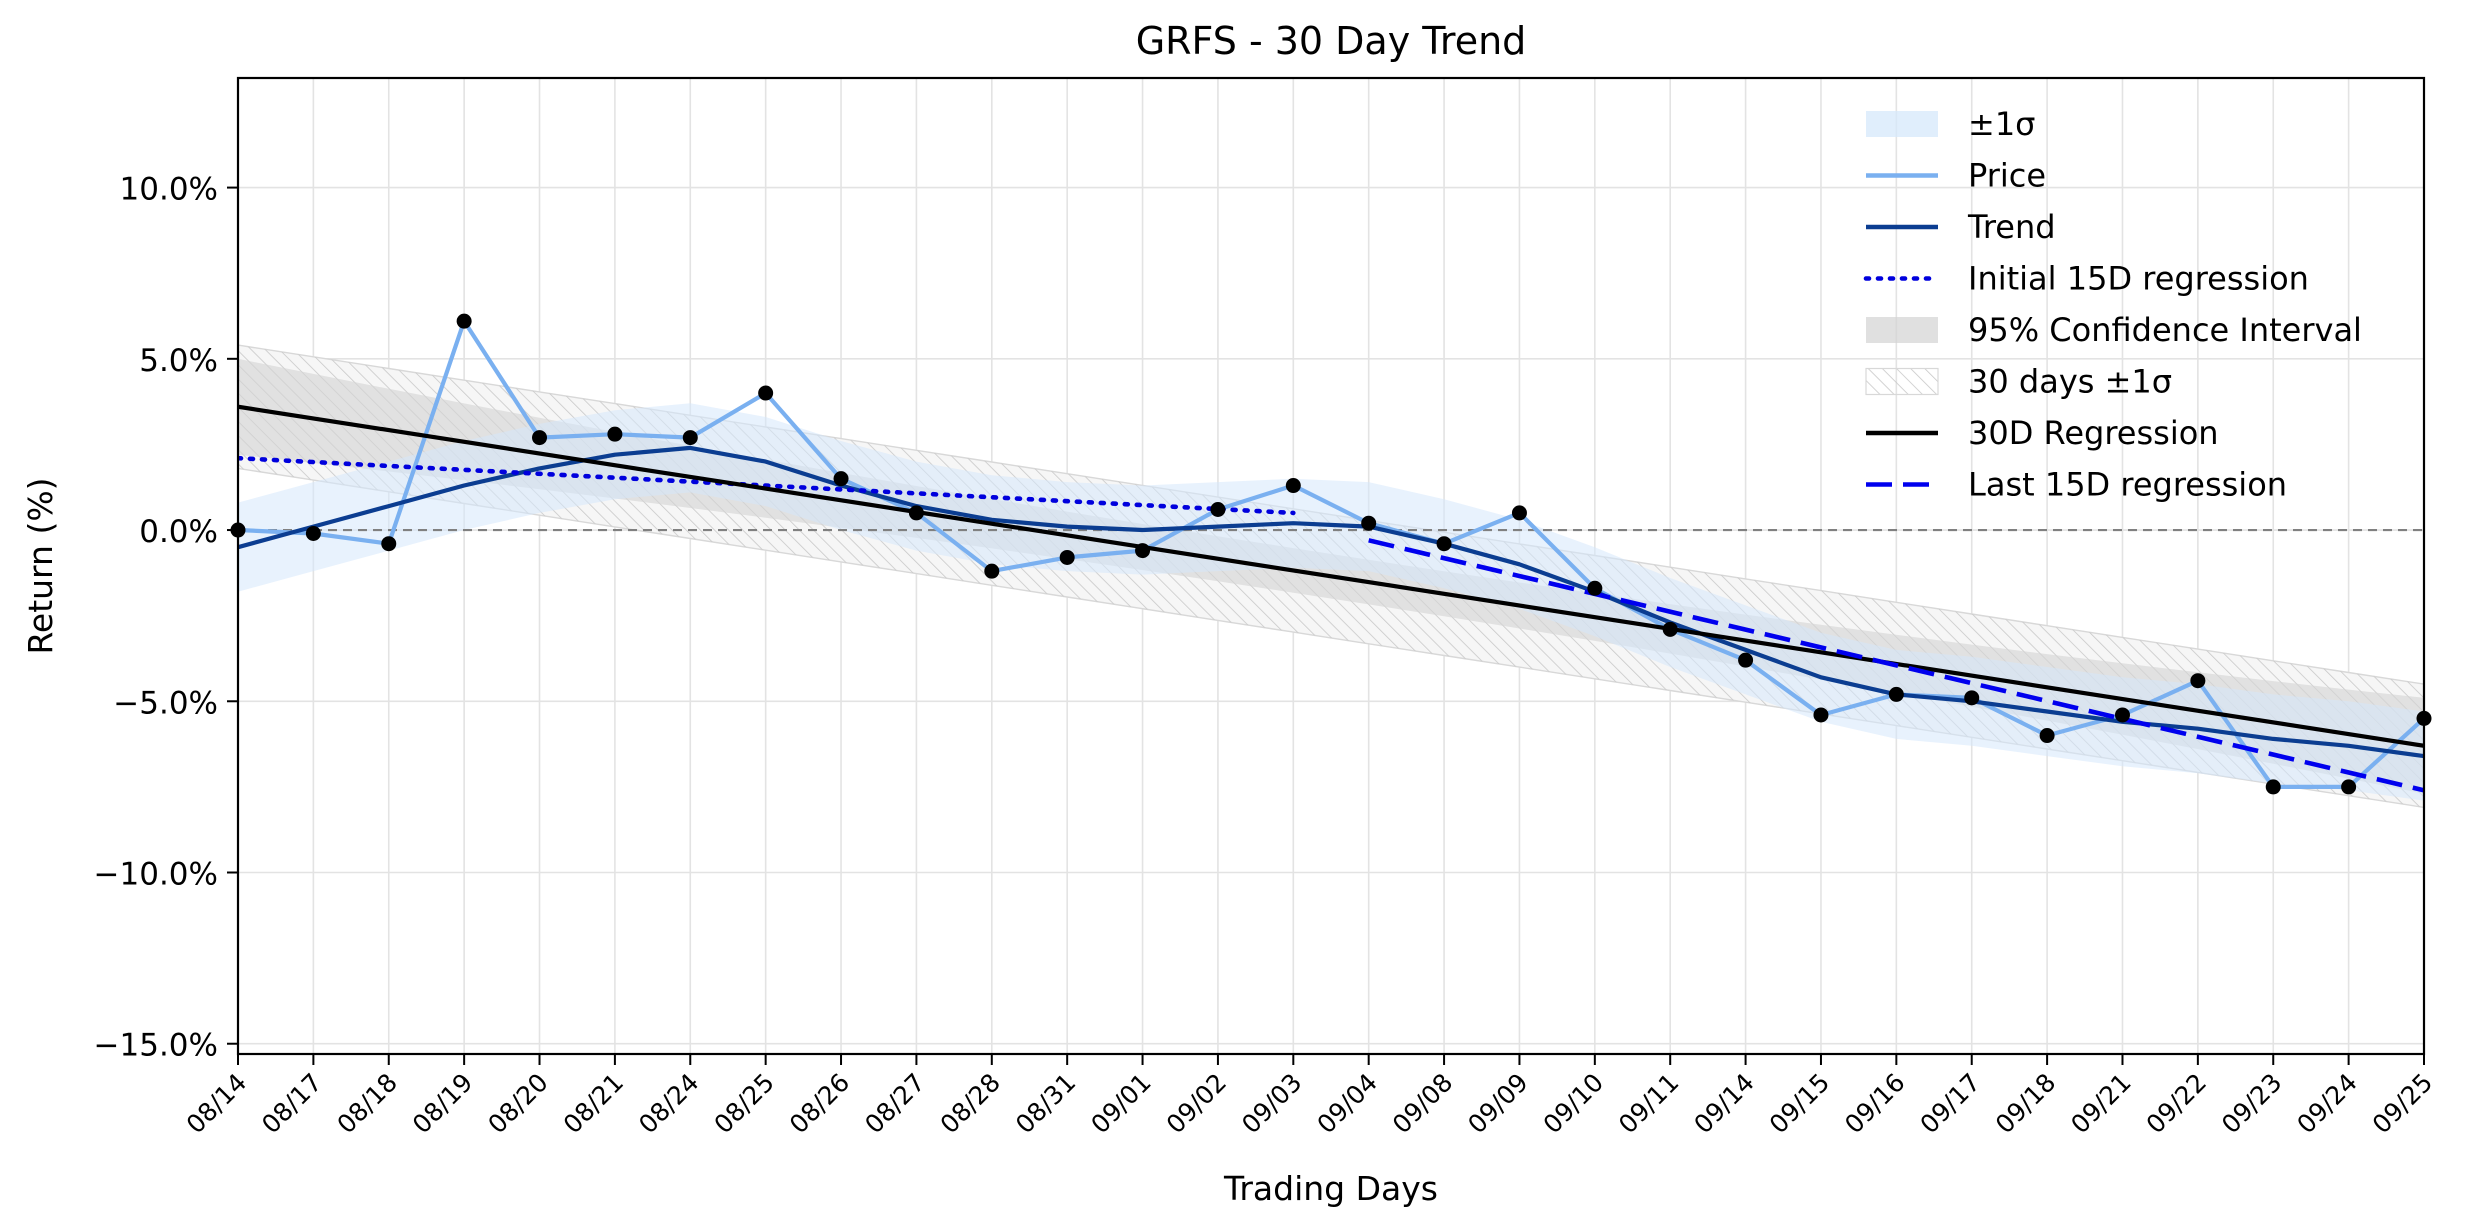  I want to click on x-tick-label: 08/27, so click(894, 1103).